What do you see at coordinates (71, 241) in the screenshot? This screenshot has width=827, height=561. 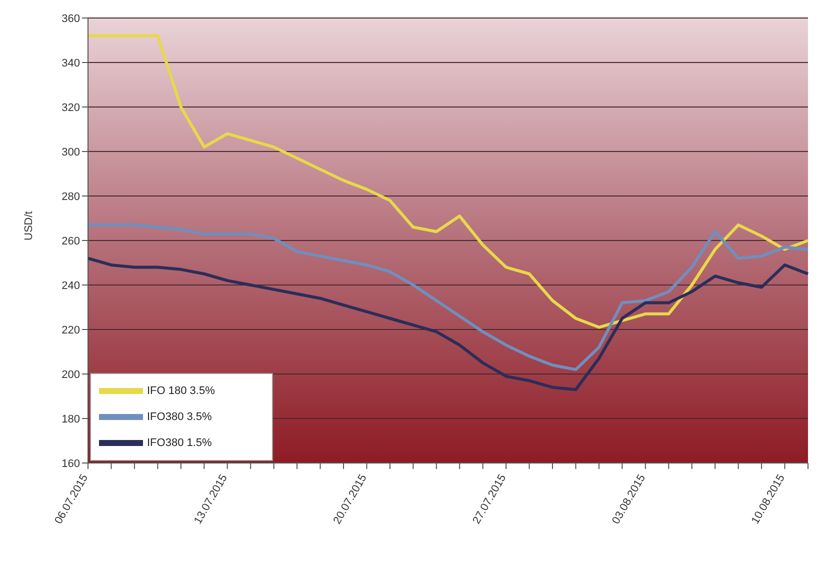 I see `y-tick-label: 260` at bounding box center [71, 241].